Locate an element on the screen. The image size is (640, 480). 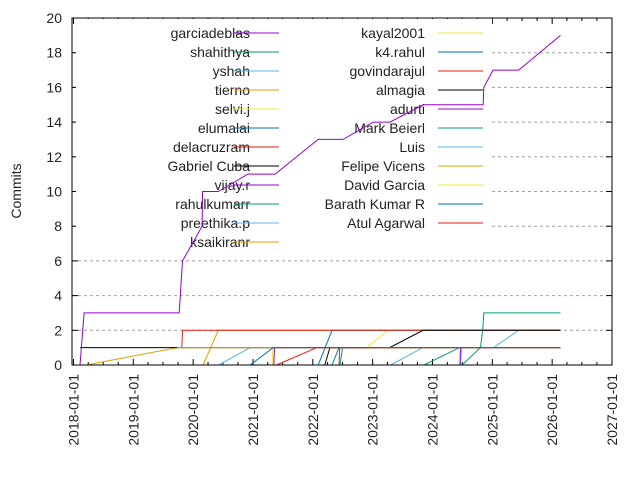
x-tick-label: 2019-01-01 is located at coordinates (133, 410).